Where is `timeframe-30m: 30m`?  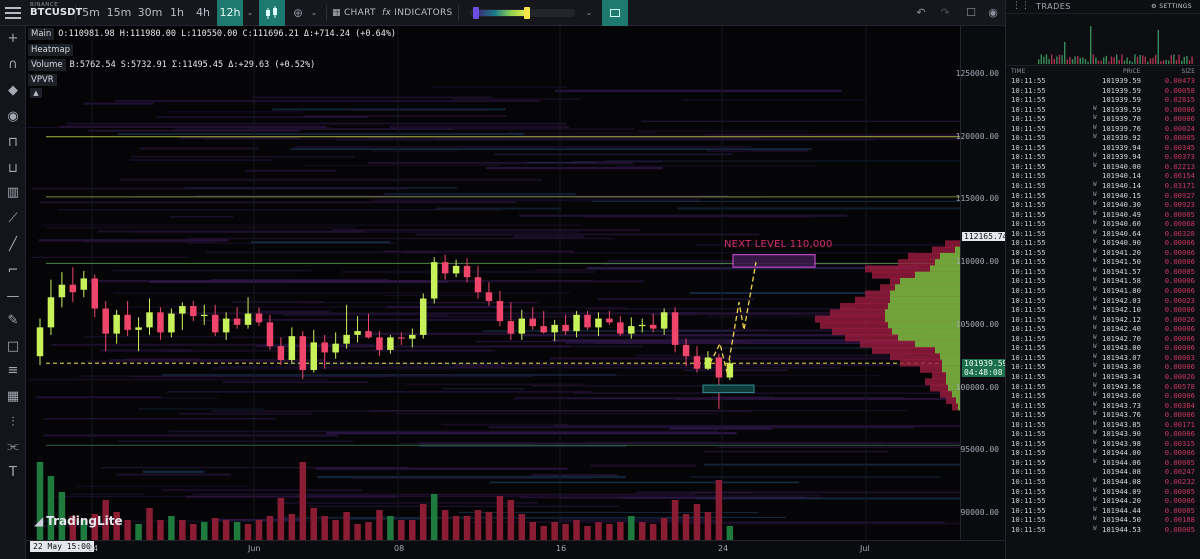 timeframe-30m: 30m is located at coordinates (150, 12).